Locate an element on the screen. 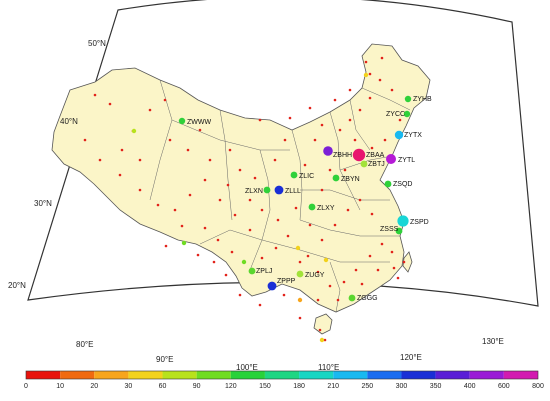 Image resolution: width=550 pixels, height=401 pixels. colorbar-tick-label: 210 is located at coordinates (333, 386).